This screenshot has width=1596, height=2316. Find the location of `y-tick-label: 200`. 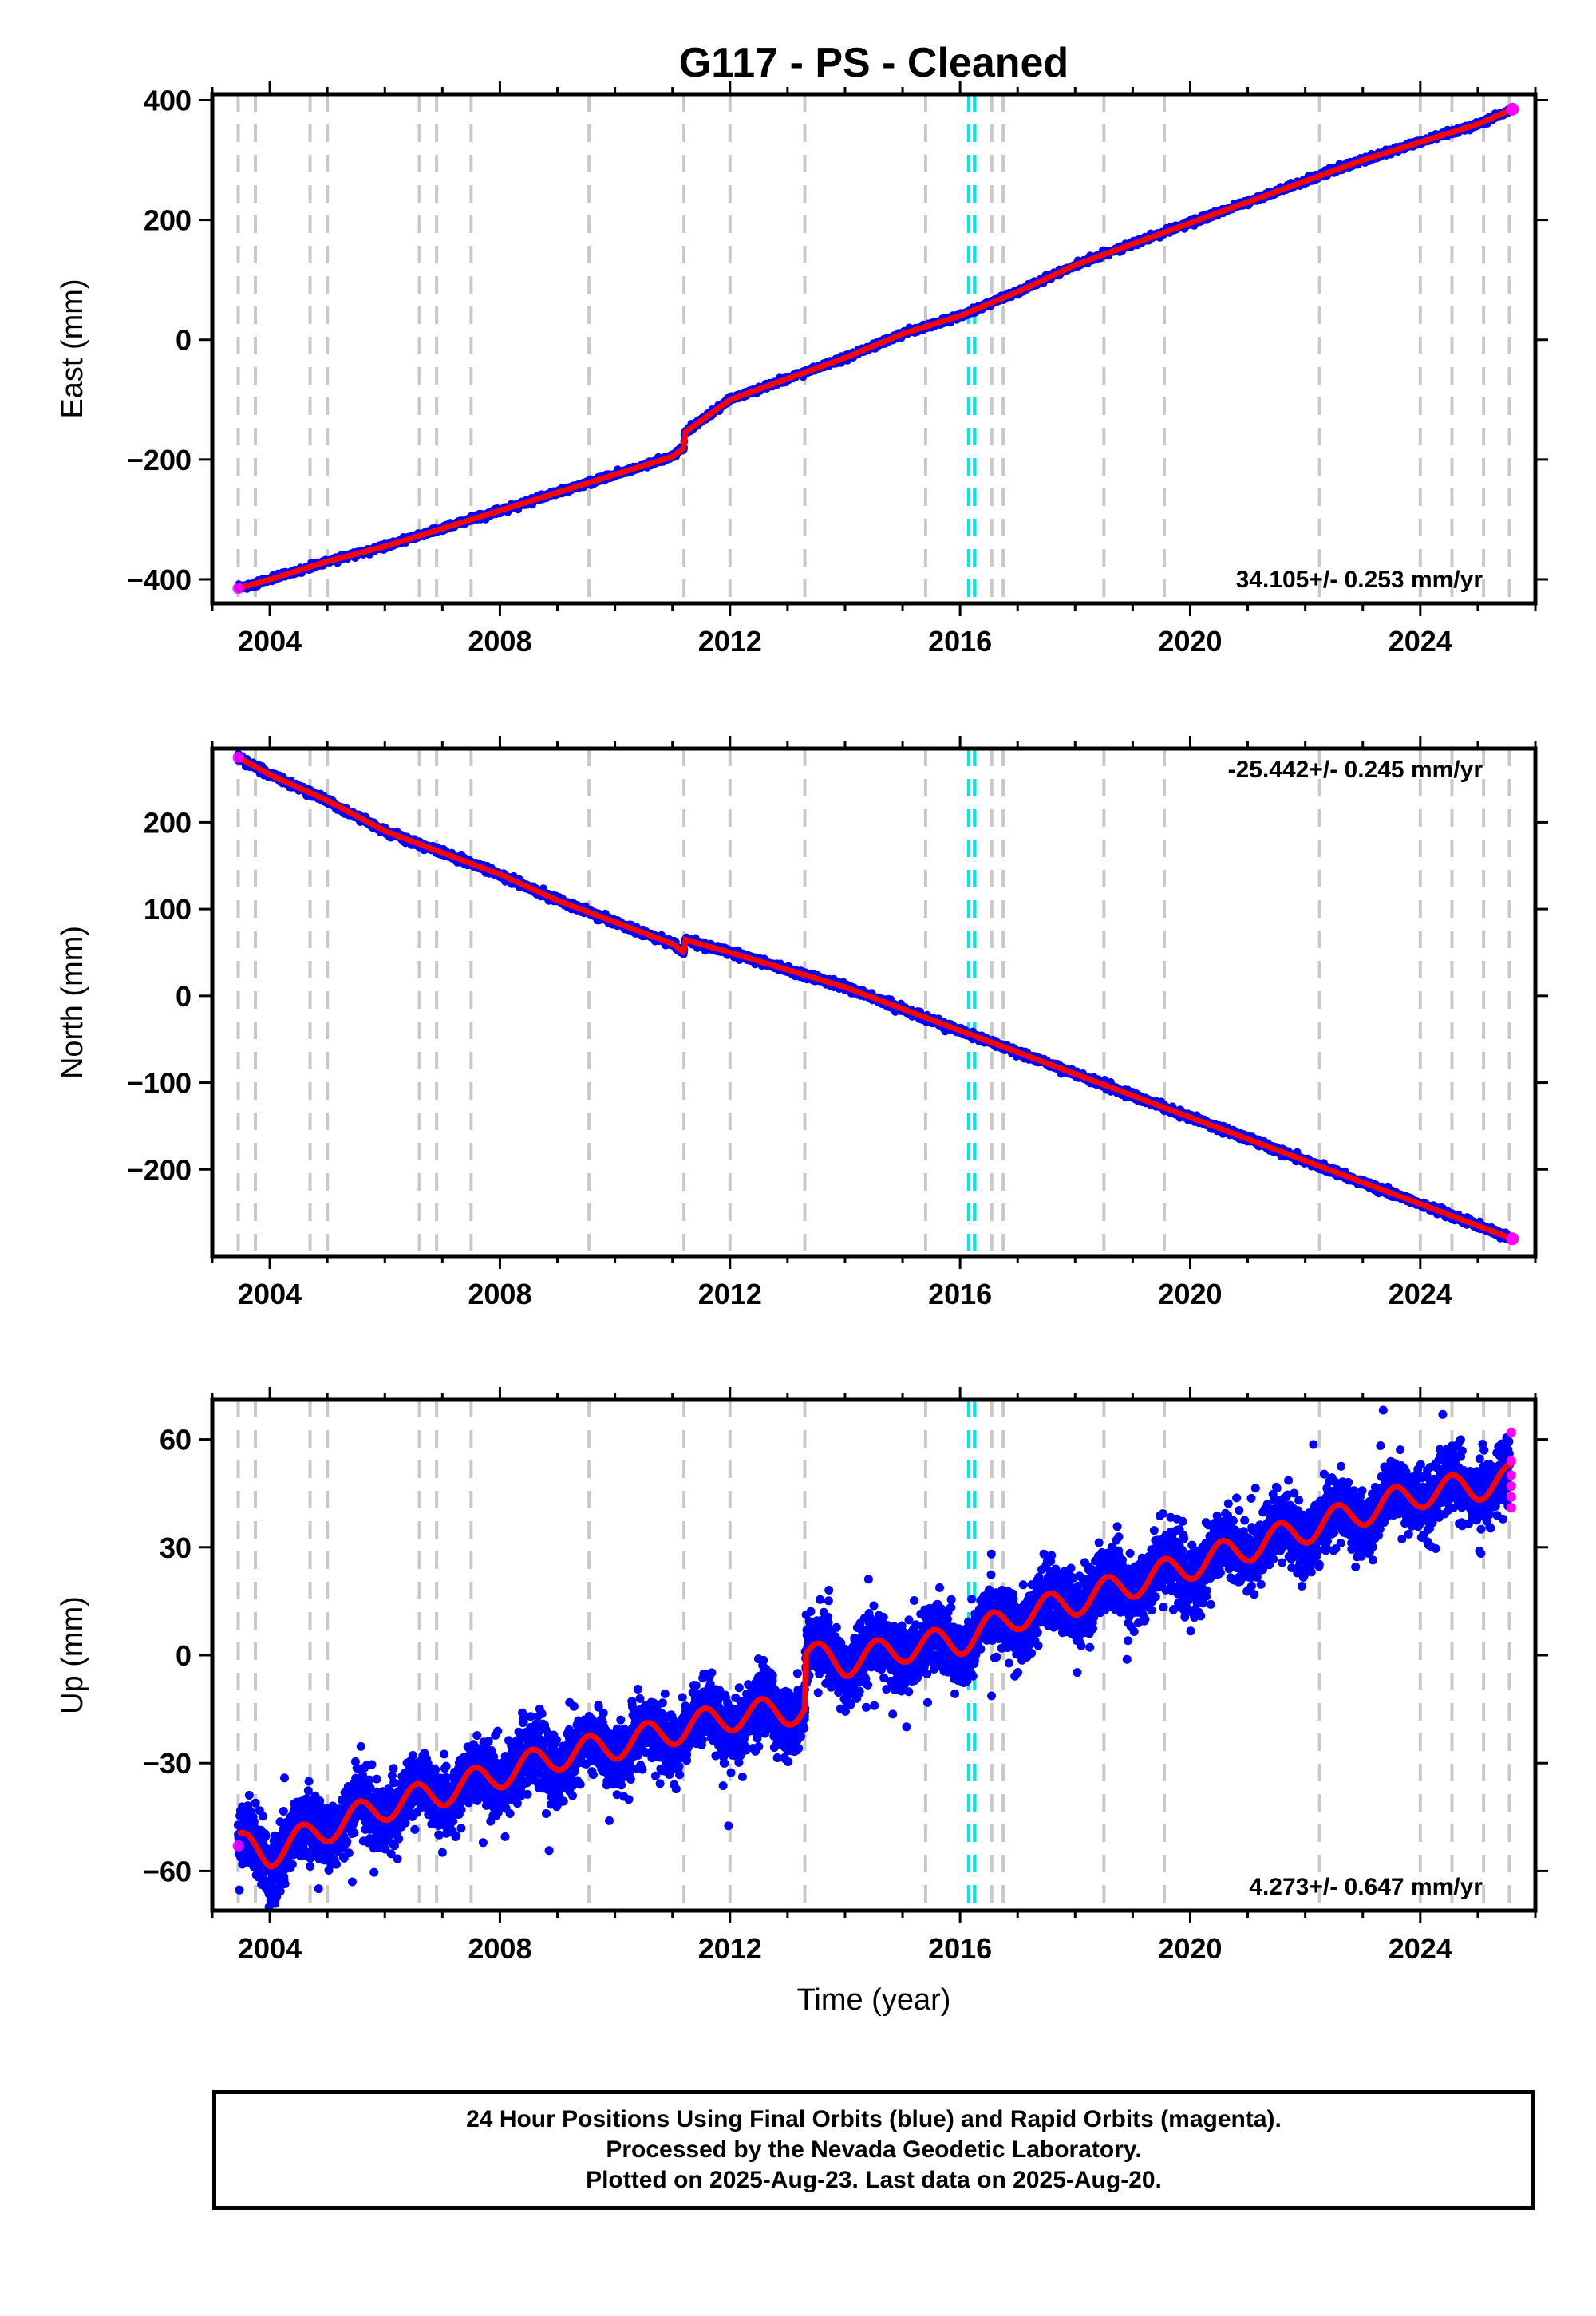

y-tick-label: 200 is located at coordinates (168, 220).